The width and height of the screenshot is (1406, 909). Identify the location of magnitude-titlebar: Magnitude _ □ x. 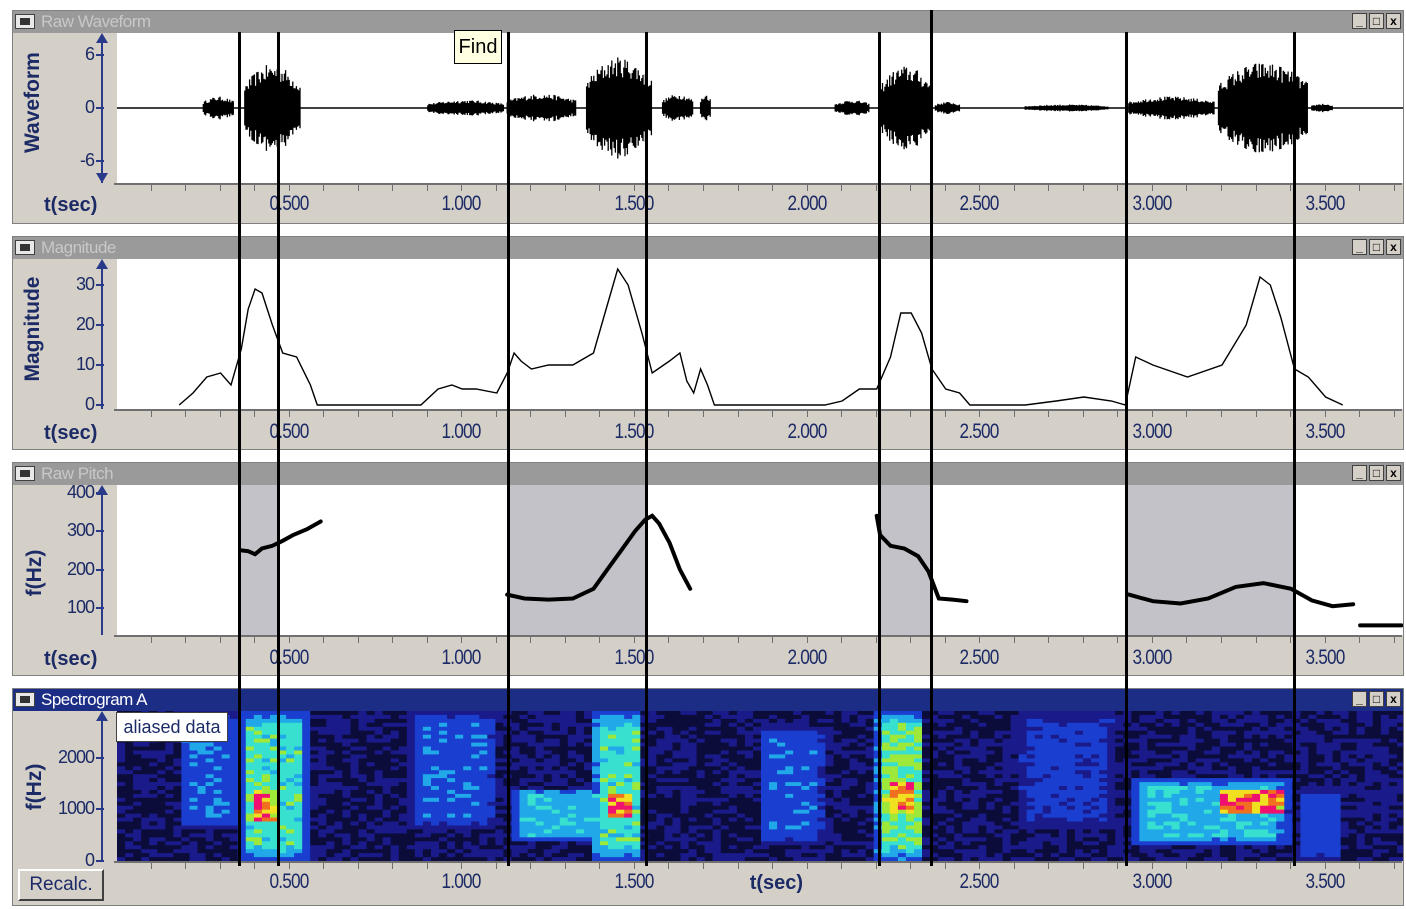
(708, 248).